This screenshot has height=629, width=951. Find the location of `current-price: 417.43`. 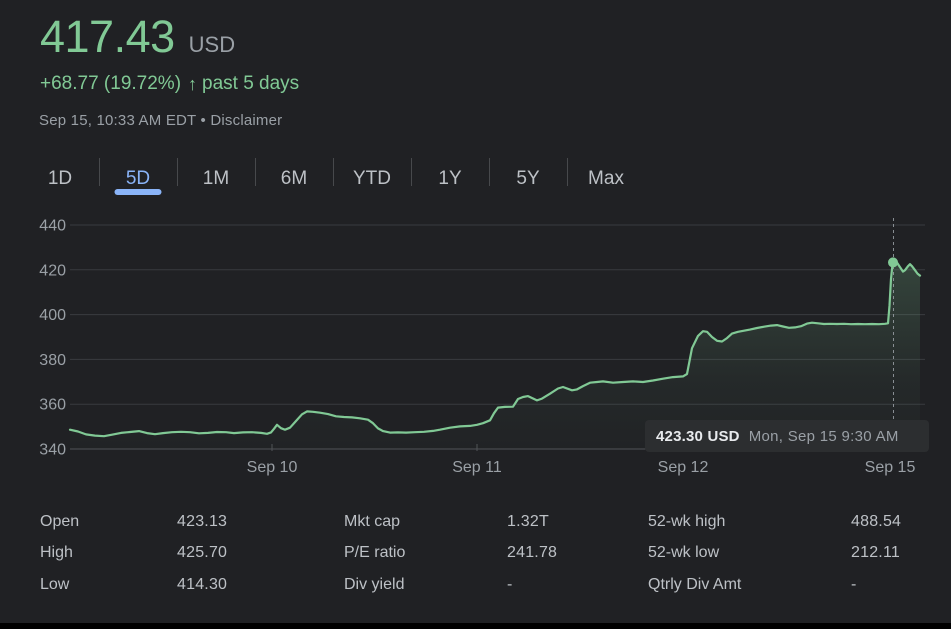

current-price: 417.43 is located at coordinates (107, 36).